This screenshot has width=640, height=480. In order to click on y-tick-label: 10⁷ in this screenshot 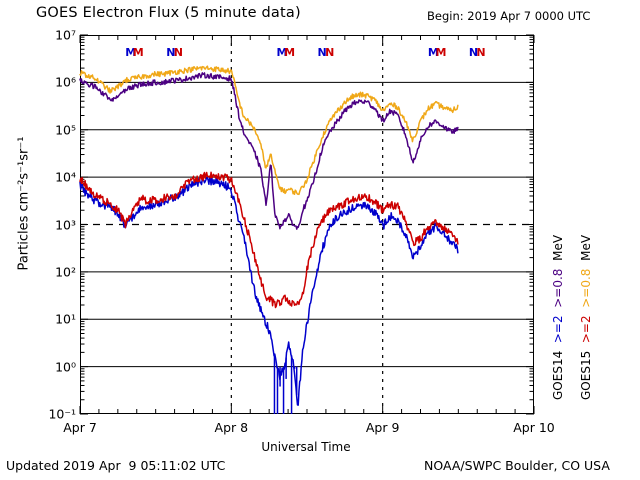, I will do `click(65, 35)`.